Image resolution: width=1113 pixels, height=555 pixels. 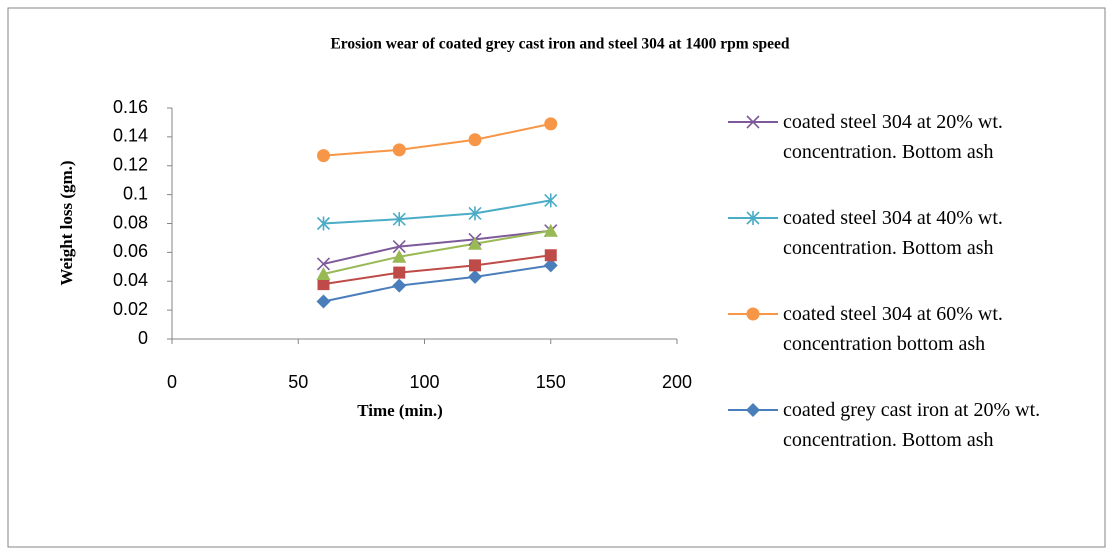 What do you see at coordinates (130, 251) in the screenshot?
I see `y-tick-label: 0.06` at bounding box center [130, 251].